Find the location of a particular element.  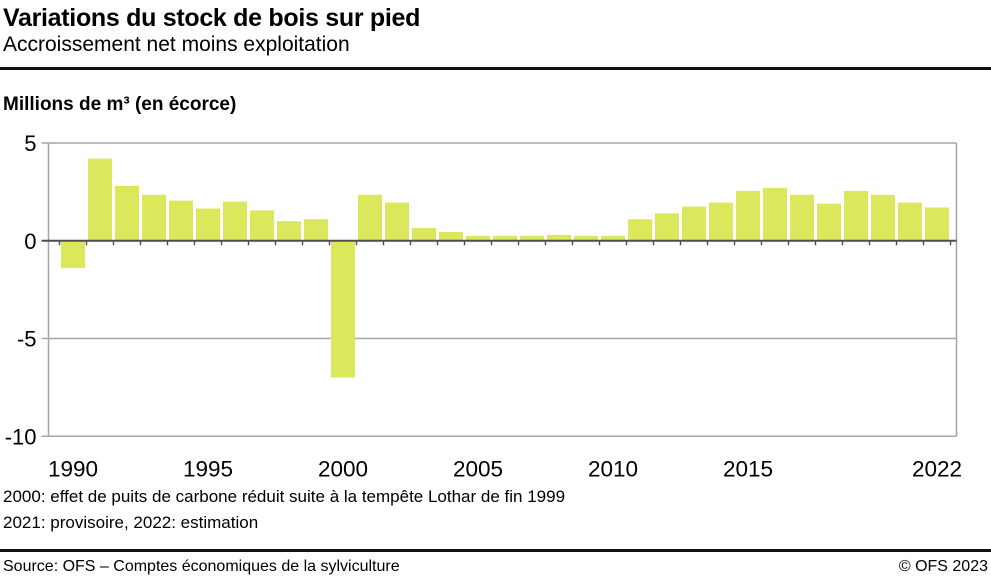

bar-2011 is located at coordinates (640, 230).